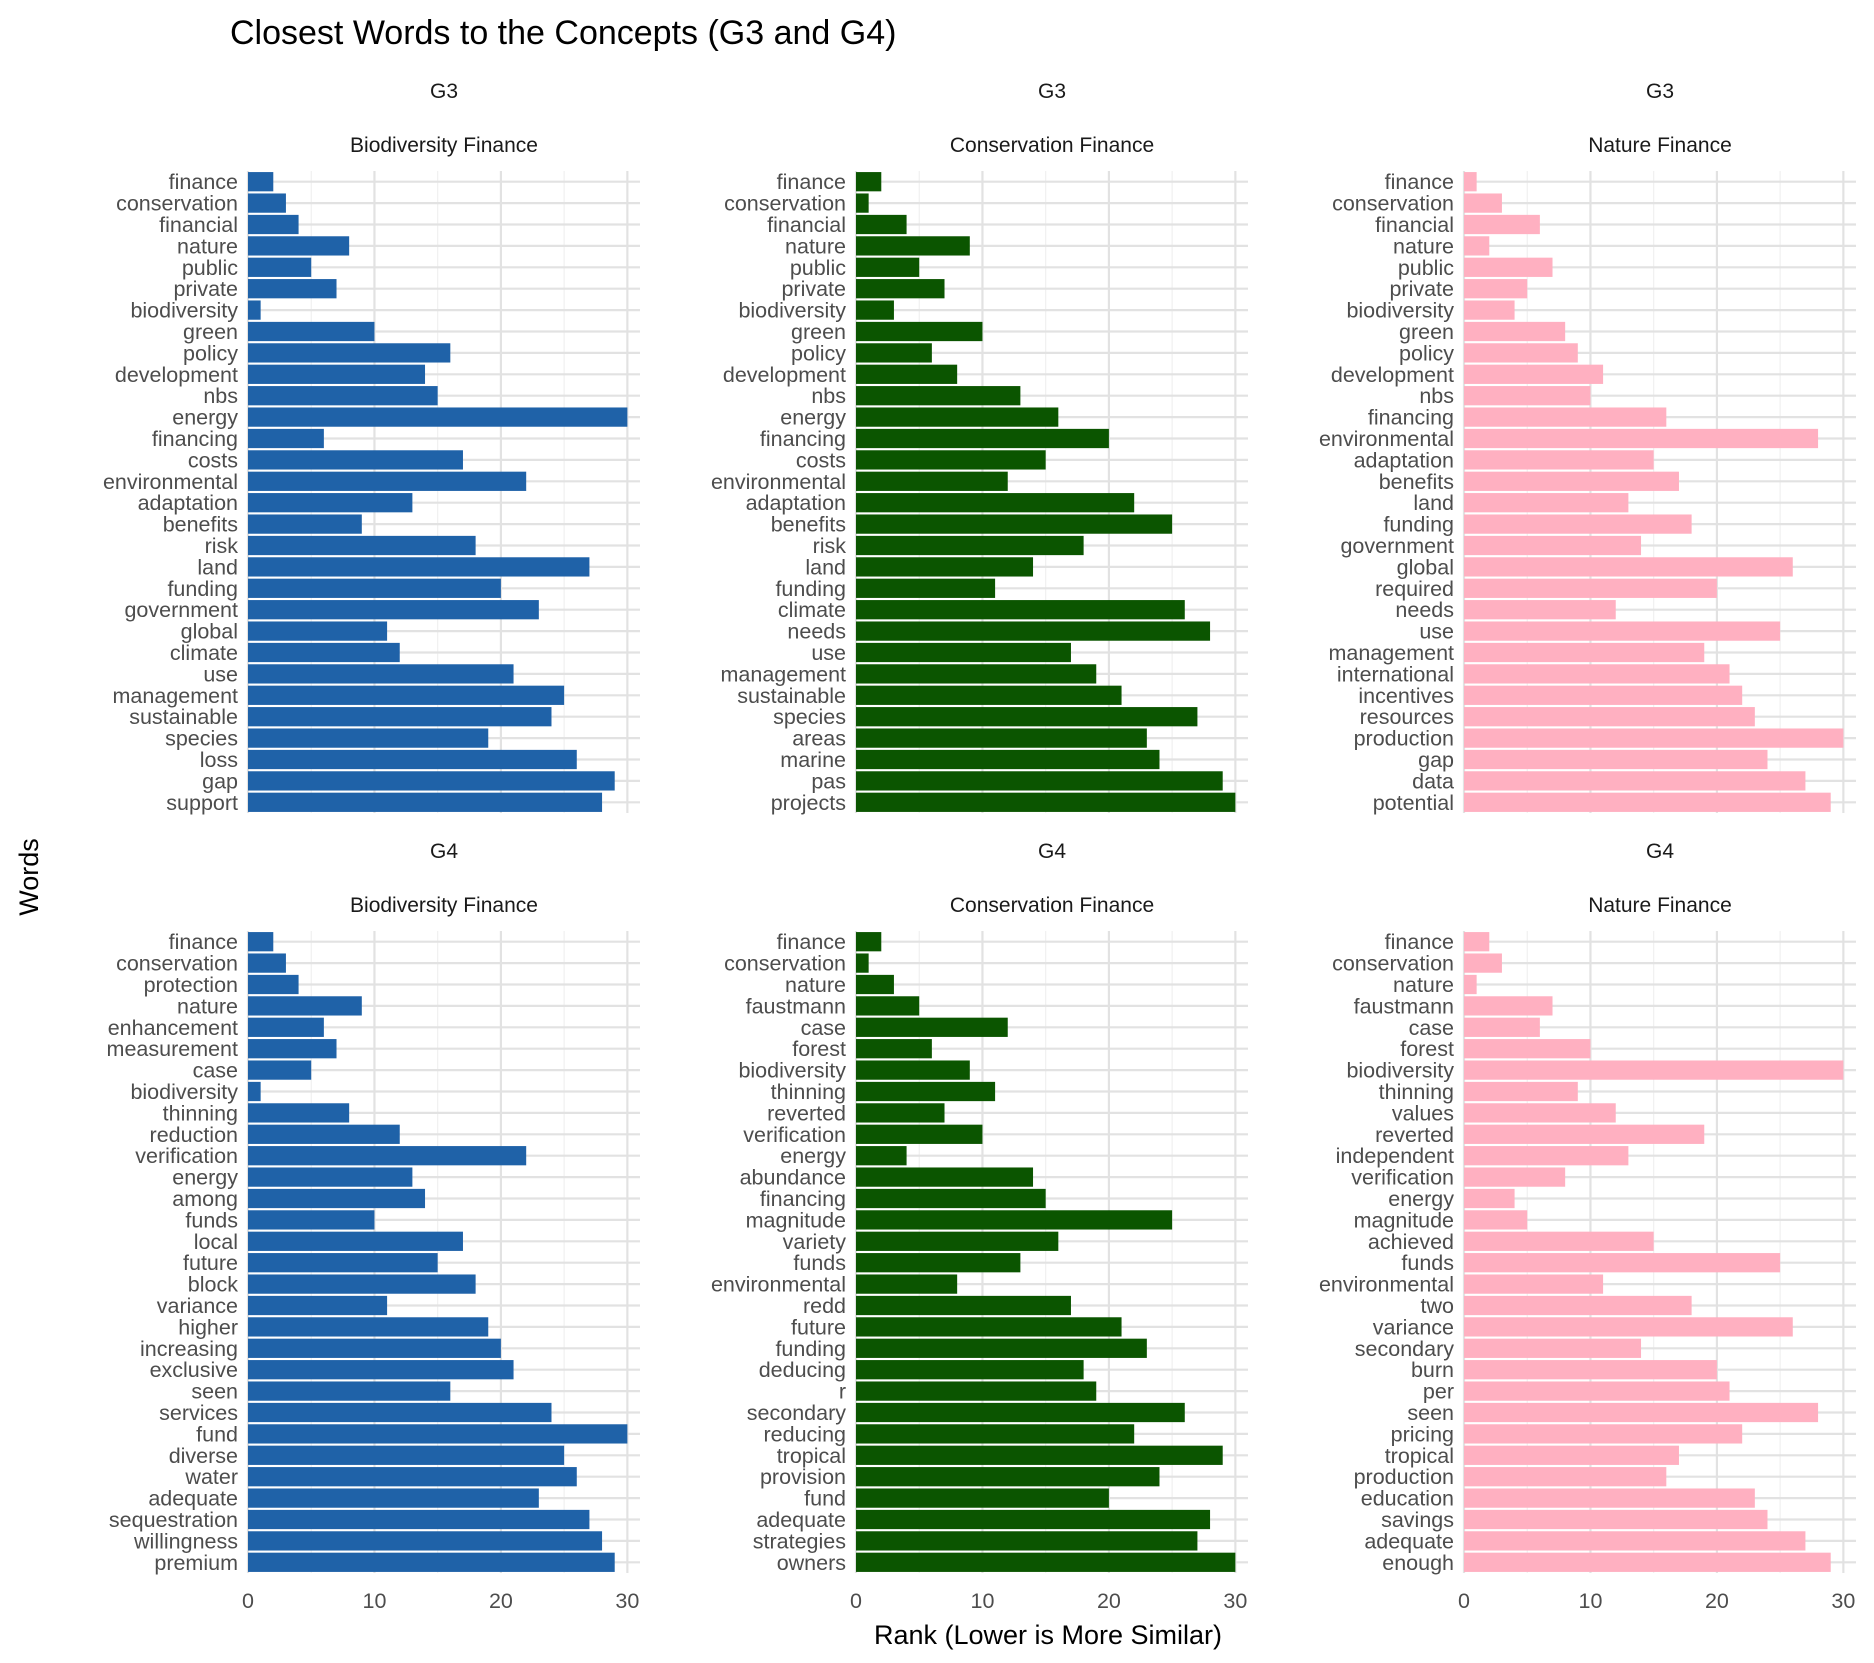  I want to click on word-tick-label: magnitude, so click(1404, 1220).